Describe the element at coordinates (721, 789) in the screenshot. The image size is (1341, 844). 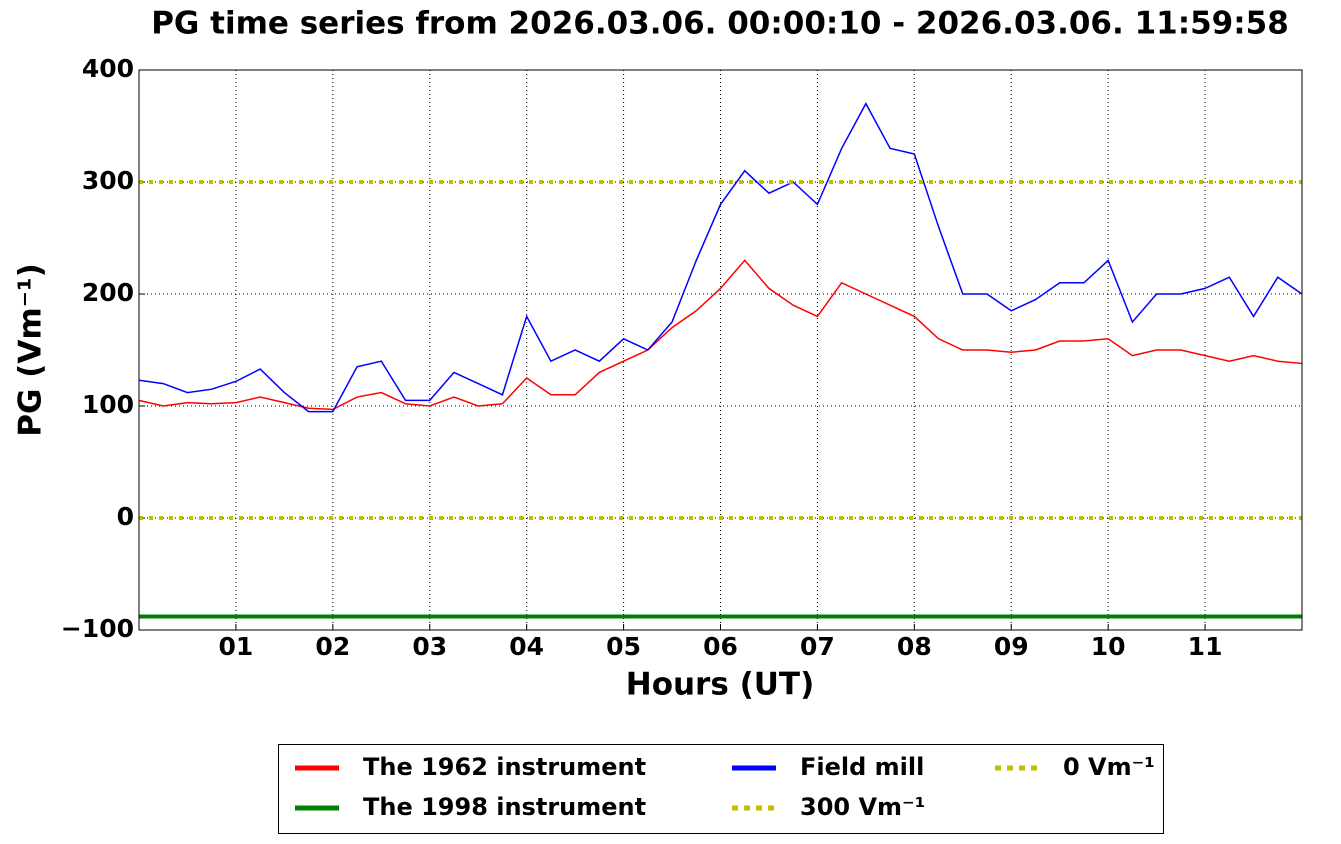
I see `legend` at that location.